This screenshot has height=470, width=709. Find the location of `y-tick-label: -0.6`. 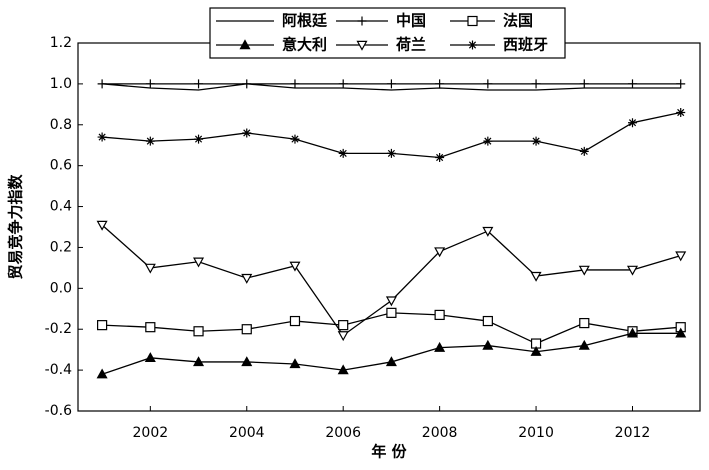

y-tick-label: -0.6 is located at coordinates (58, 411).